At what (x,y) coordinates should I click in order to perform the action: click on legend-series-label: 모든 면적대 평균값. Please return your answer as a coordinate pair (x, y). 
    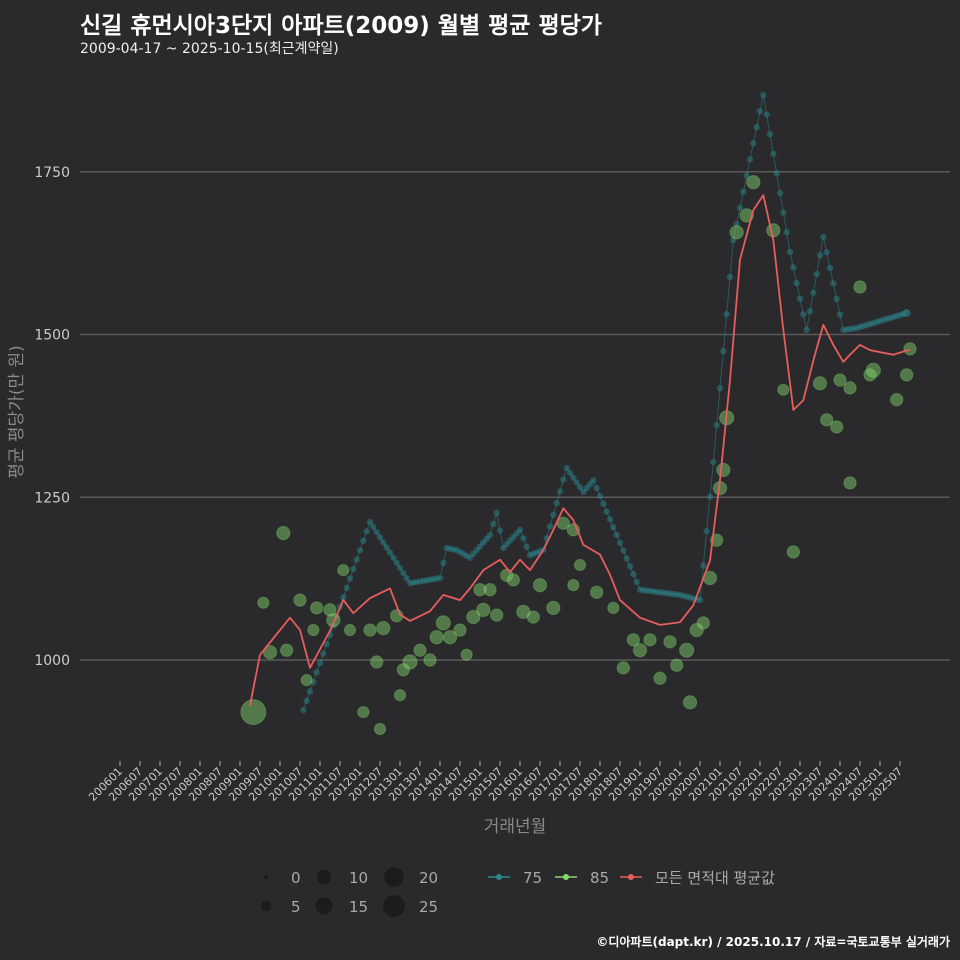
    Looking at the image, I should click on (715, 878).